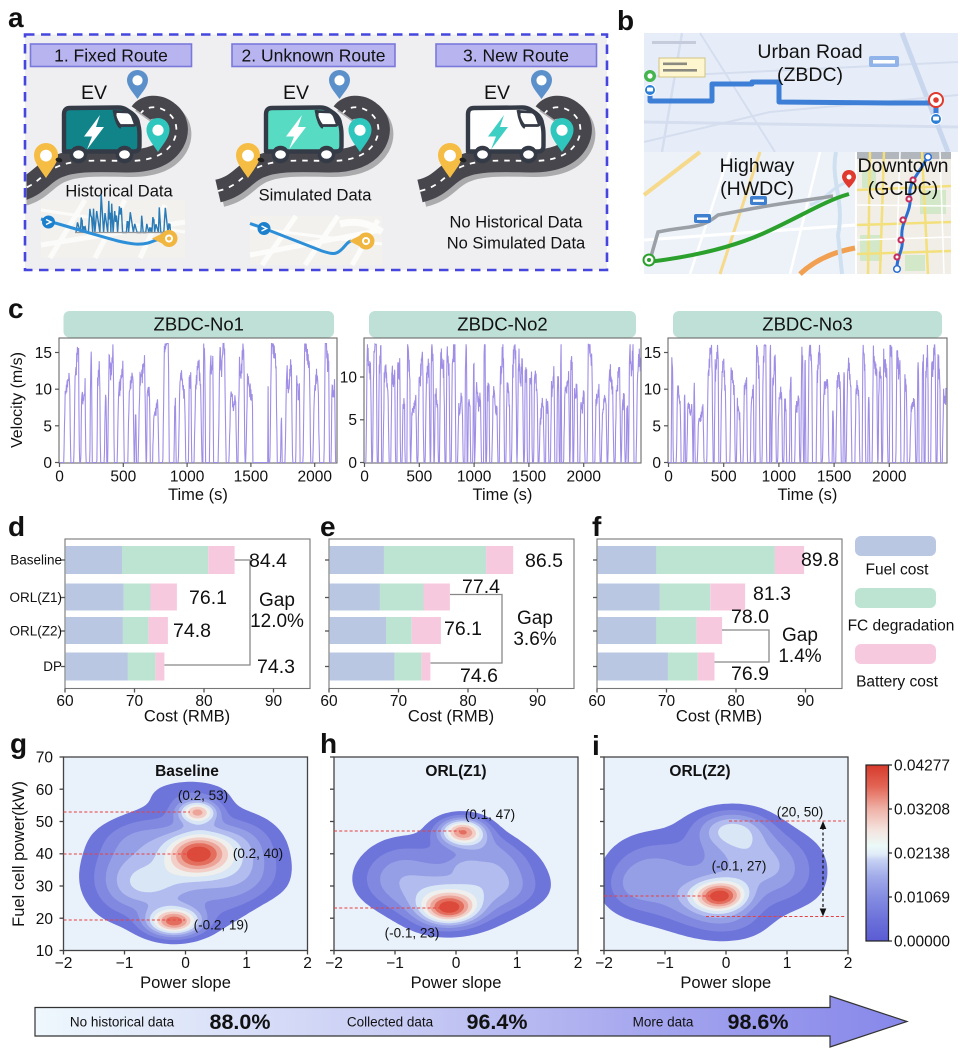 This screenshot has width=960, height=1049. What do you see at coordinates (898, 570) in the screenshot?
I see `svg-text: Fuel cost` at bounding box center [898, 570].